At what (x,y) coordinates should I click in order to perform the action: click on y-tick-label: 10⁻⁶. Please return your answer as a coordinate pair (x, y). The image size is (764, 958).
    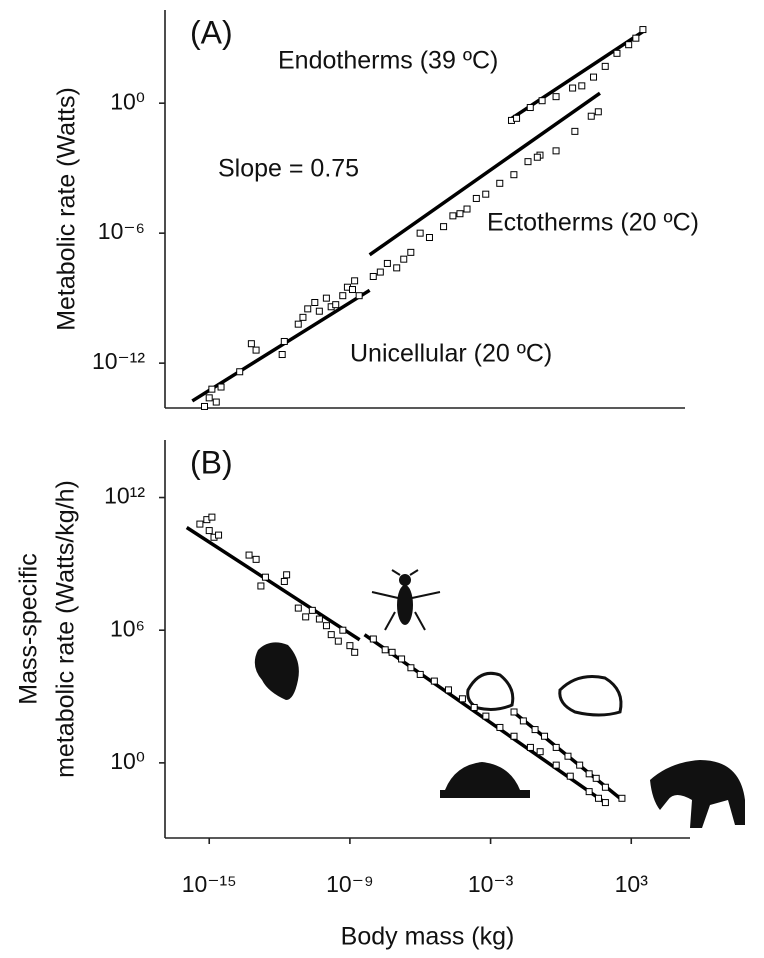
    Looking at the image, I should click on (121, 231).